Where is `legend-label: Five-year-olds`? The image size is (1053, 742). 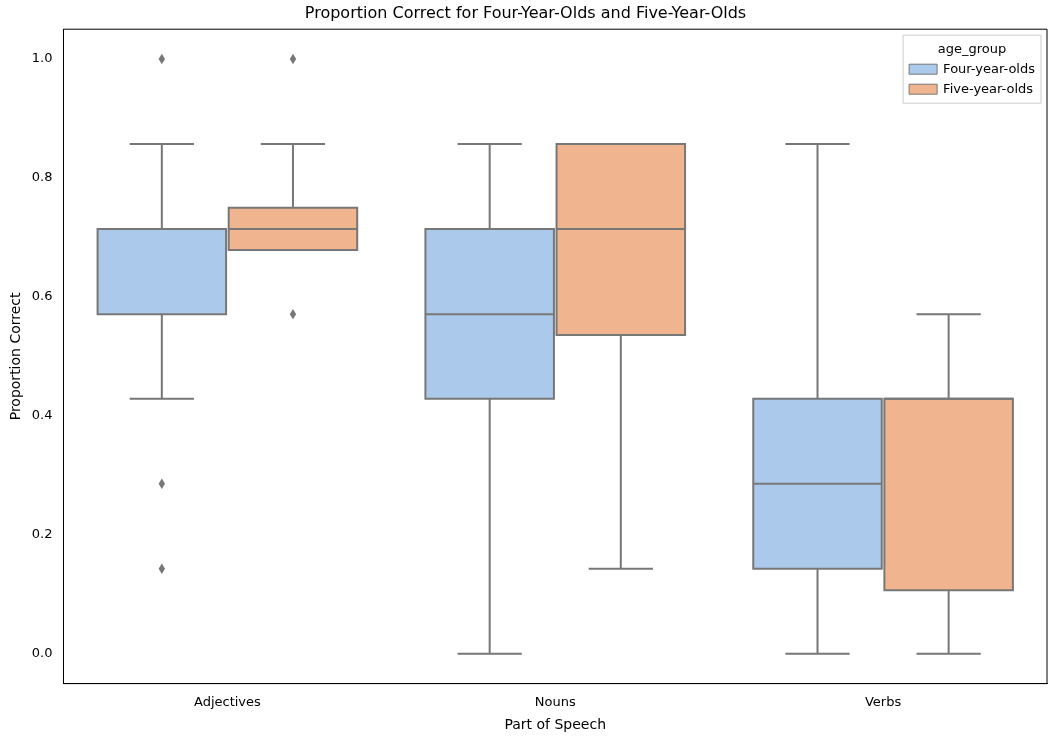
legend-label: Five-year-olds is located at coordinates (988, 88).